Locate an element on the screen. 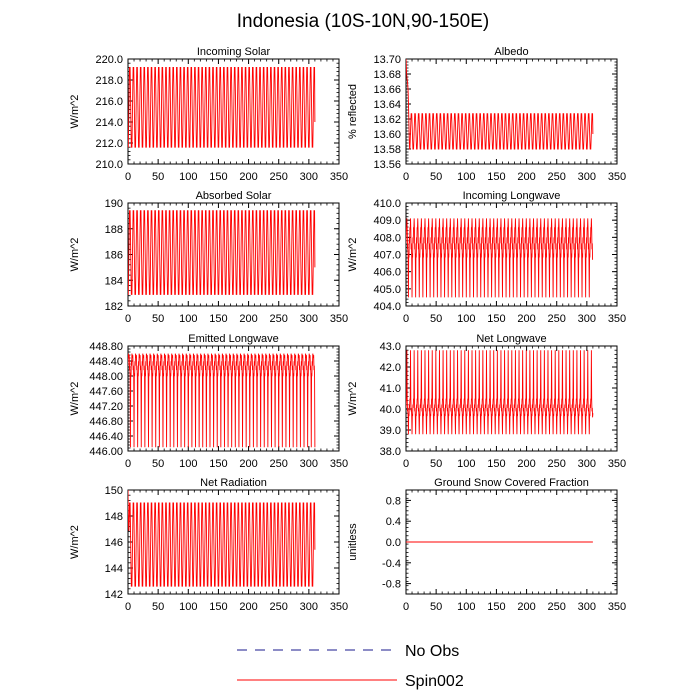  albedo-frame is located at coordinates (511, 111).